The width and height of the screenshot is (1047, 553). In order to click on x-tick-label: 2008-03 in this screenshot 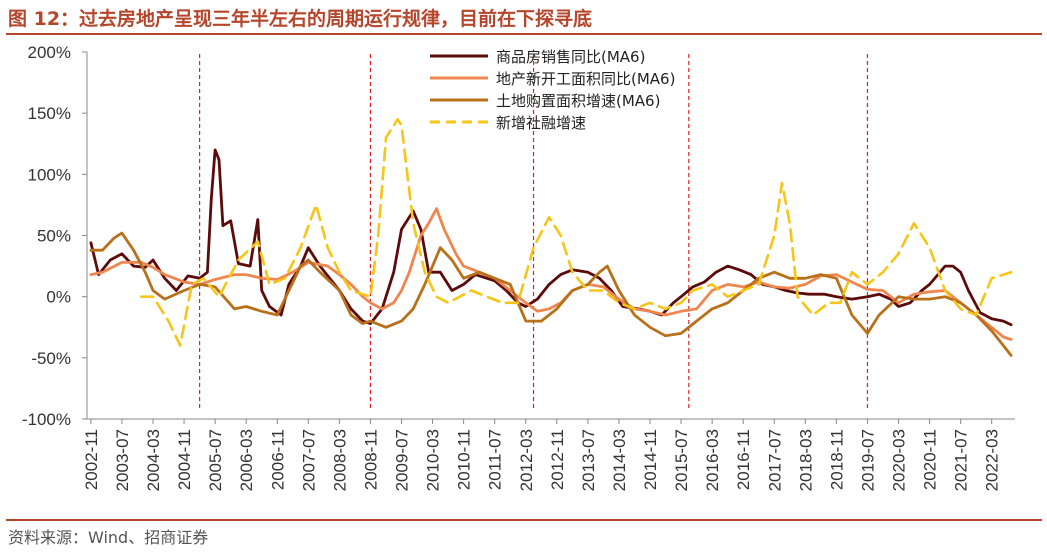, I will do `click(339, 460)`.